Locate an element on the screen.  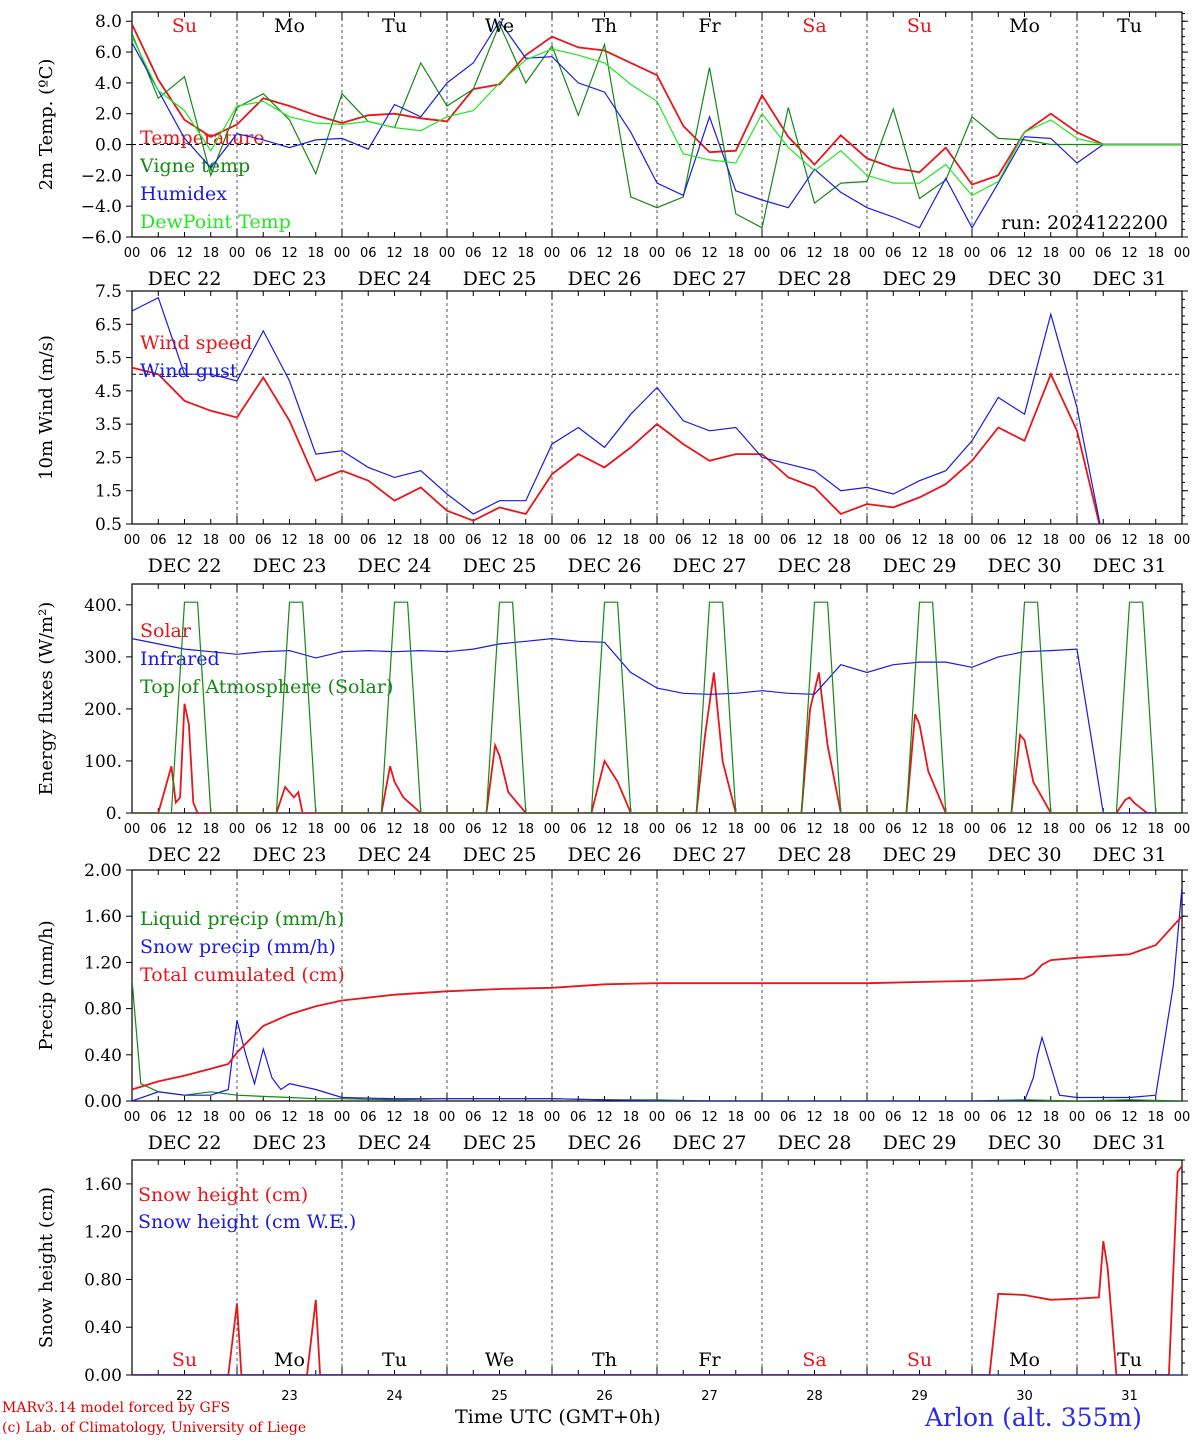
y-tick-label: 4.5 is located at coordinates (108, 392).